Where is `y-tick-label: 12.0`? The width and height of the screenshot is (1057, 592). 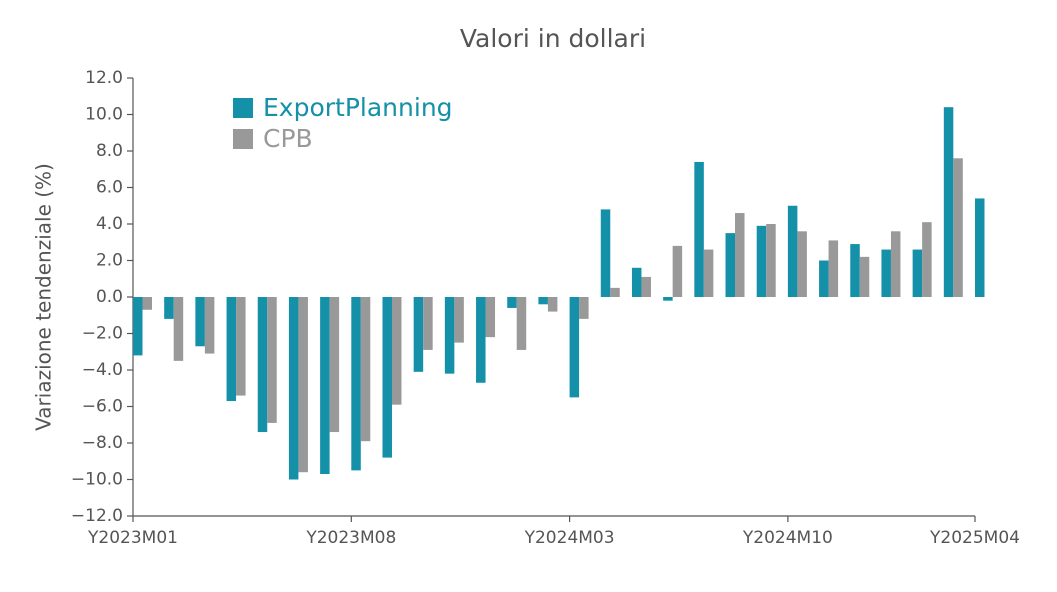
y-tick-label: 12.0 is located at coordinates (104, 78).